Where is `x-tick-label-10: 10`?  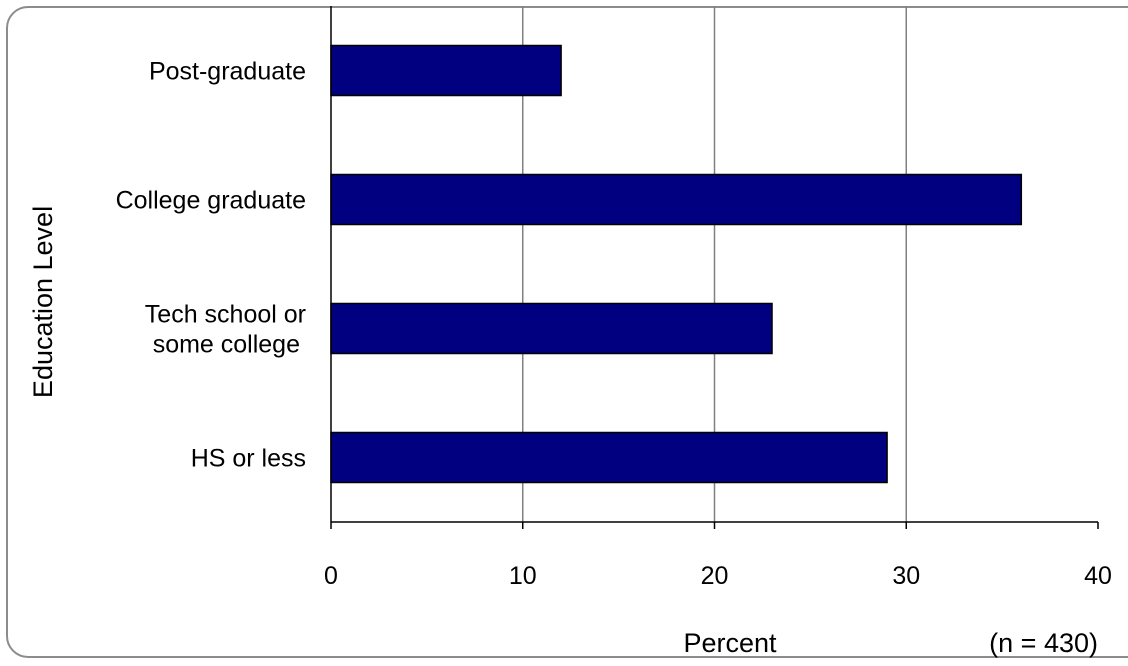 x-tick-label-10: 10 is located at coordinates (523, 576).